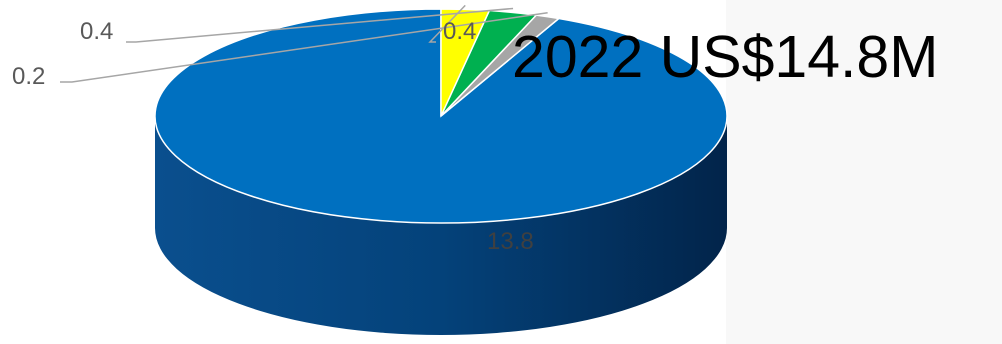  What do you see at coordinates (460, 31) in the screenshot?
I see `data-label-slice-4: 0.4` at bounding box center [460, 31].